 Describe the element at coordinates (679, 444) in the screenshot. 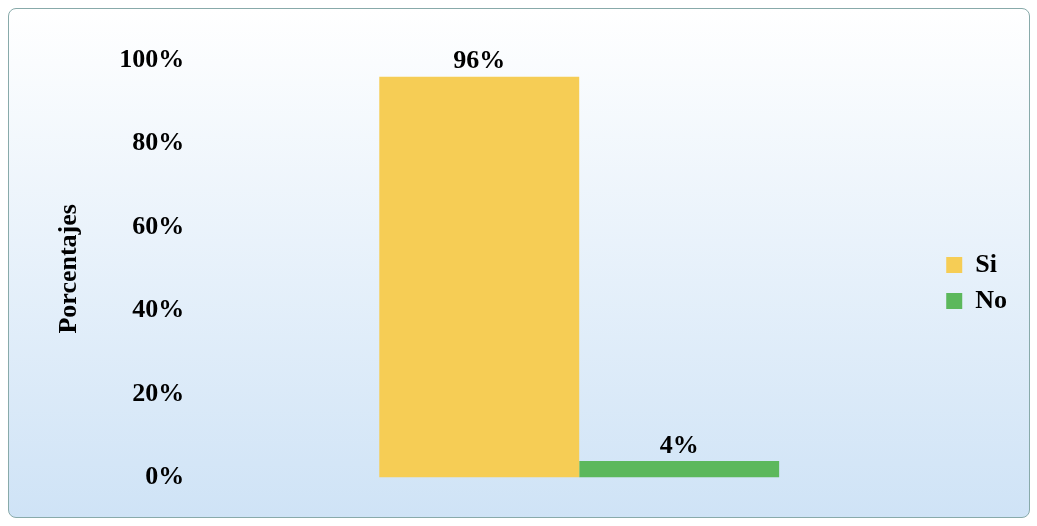

I see `data-label: 4%` at that location.